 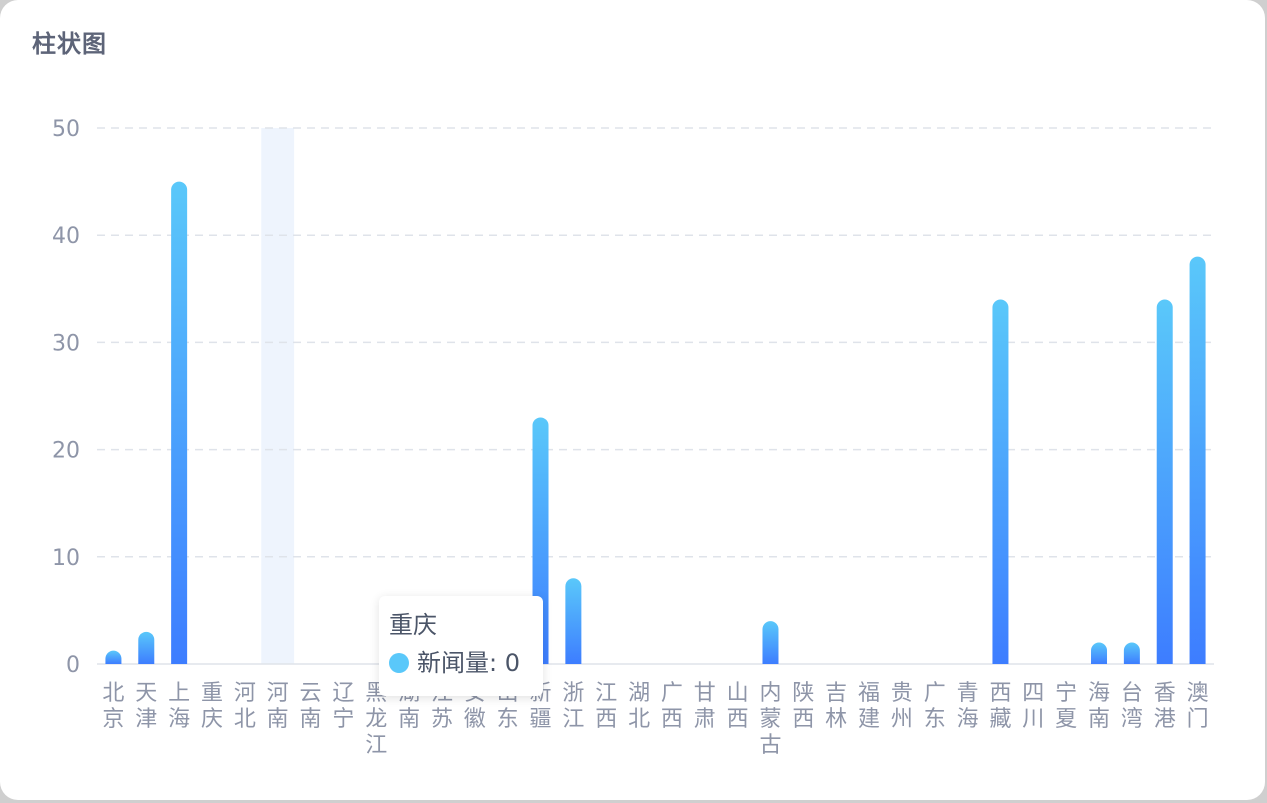 I want to click on x-tick-label: 黑龙江, so click(x=376, y=719).